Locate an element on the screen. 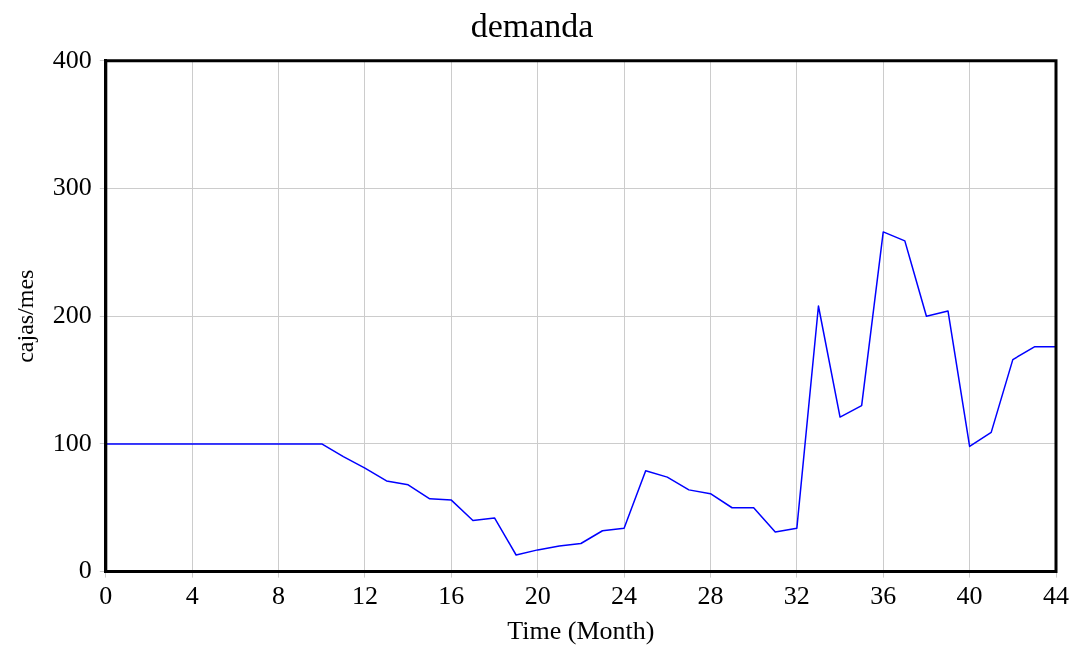 The image size is (1084, 659). y-tick-label: 100 is located at coordinates (72, 442).